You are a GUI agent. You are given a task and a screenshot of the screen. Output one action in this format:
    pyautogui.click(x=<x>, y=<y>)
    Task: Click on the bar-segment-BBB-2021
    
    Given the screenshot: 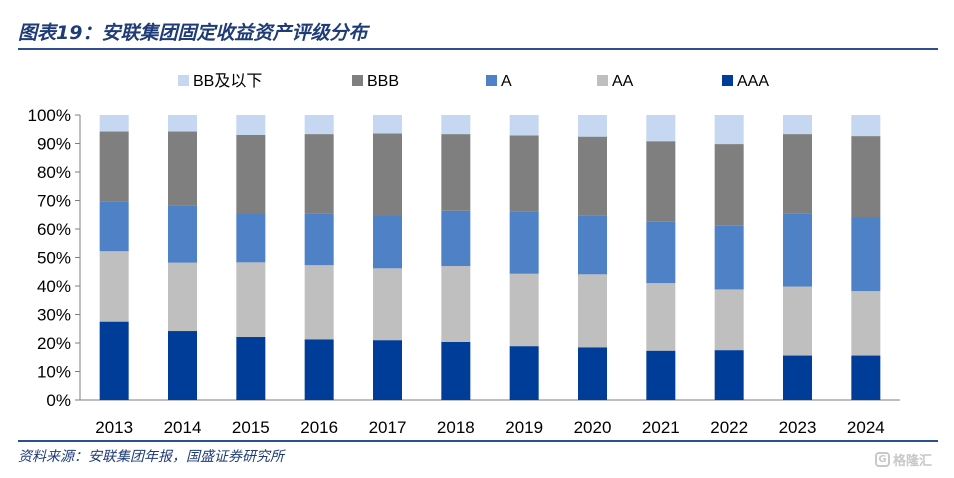 What is the action you would take?
    pyautogui.click(x=661, y=181)
    